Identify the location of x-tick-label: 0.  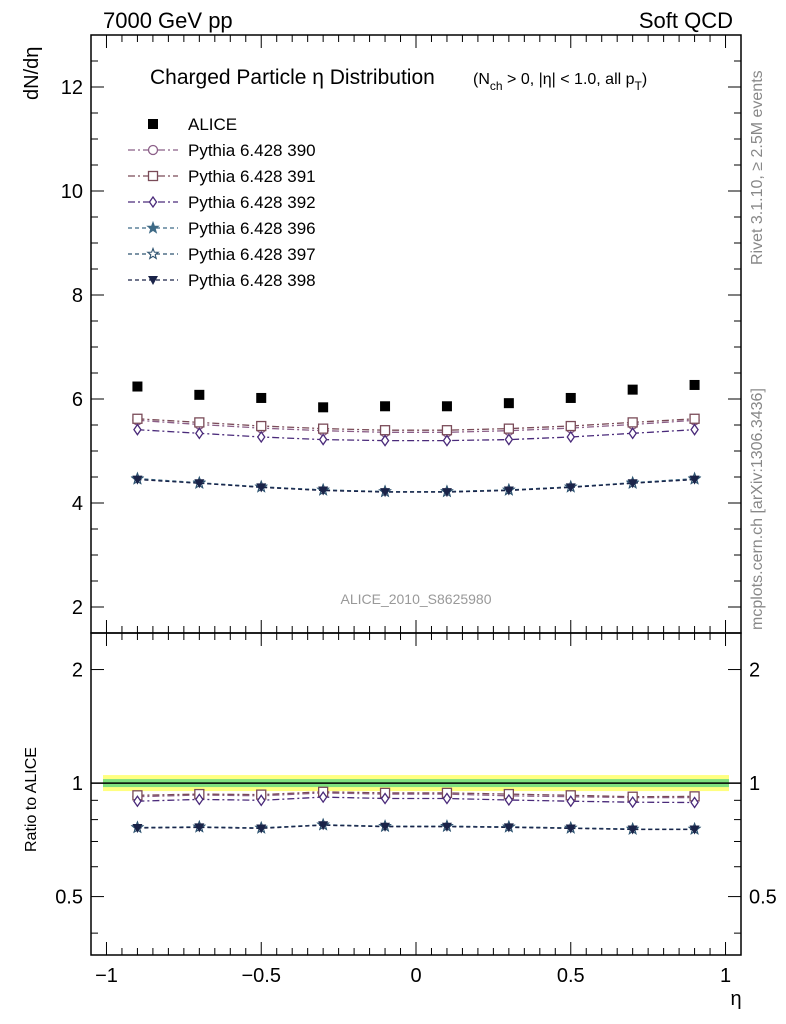
(415, 976).